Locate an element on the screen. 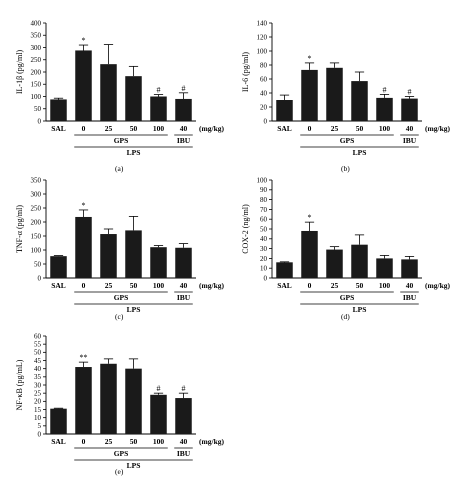 This screenshot has width=452, height=500. x-tick-label: 25 is located at coordinates (109, 441).